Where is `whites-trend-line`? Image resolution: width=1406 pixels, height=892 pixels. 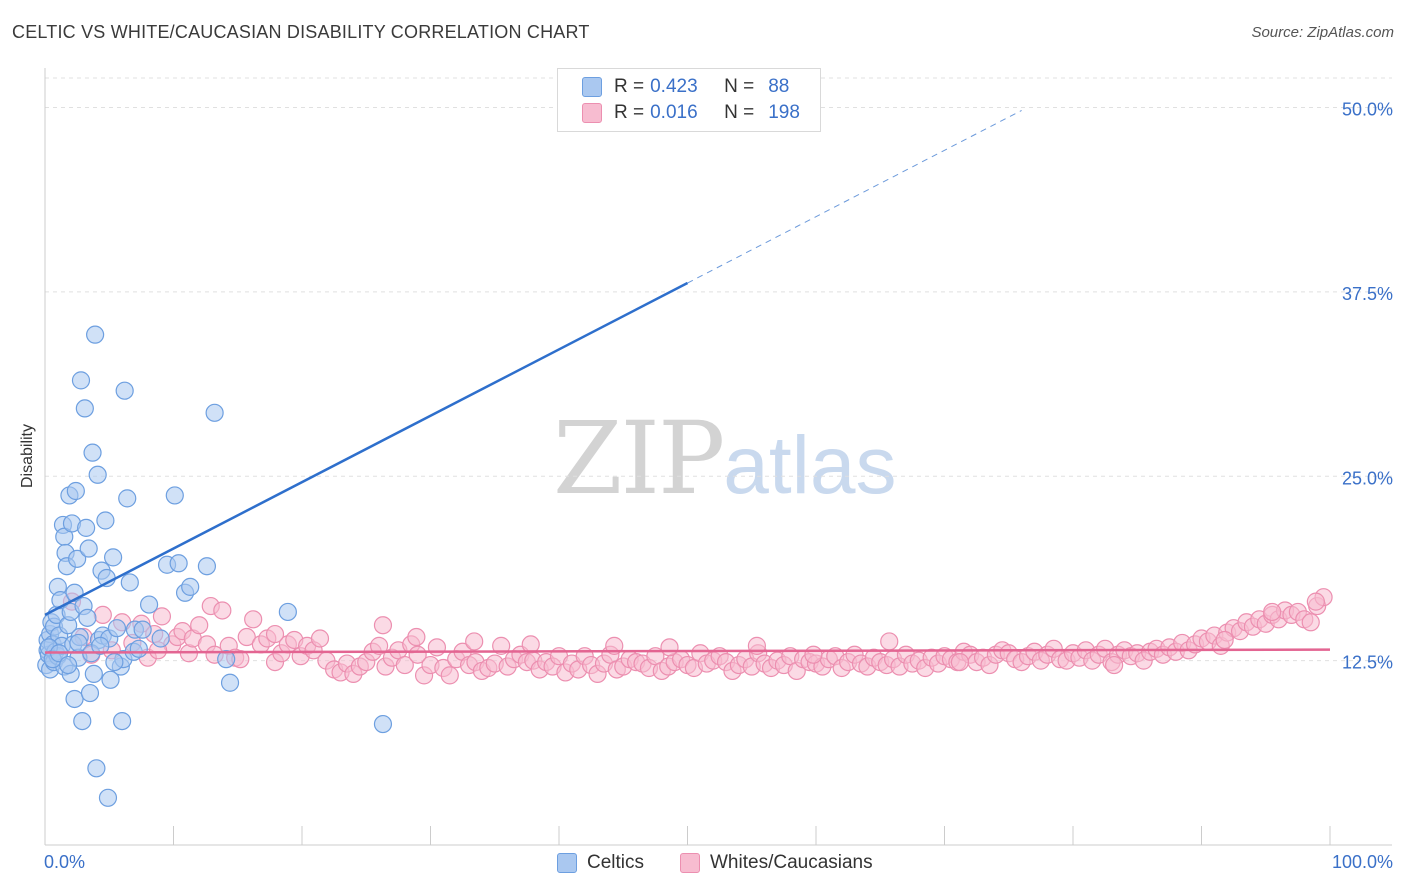 whites-trend-line is located at coordinates (687, 651).